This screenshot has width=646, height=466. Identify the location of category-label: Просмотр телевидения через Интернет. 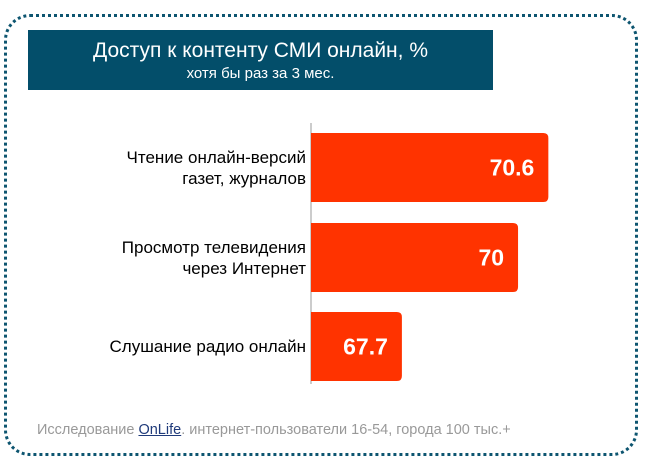
(214, 258).